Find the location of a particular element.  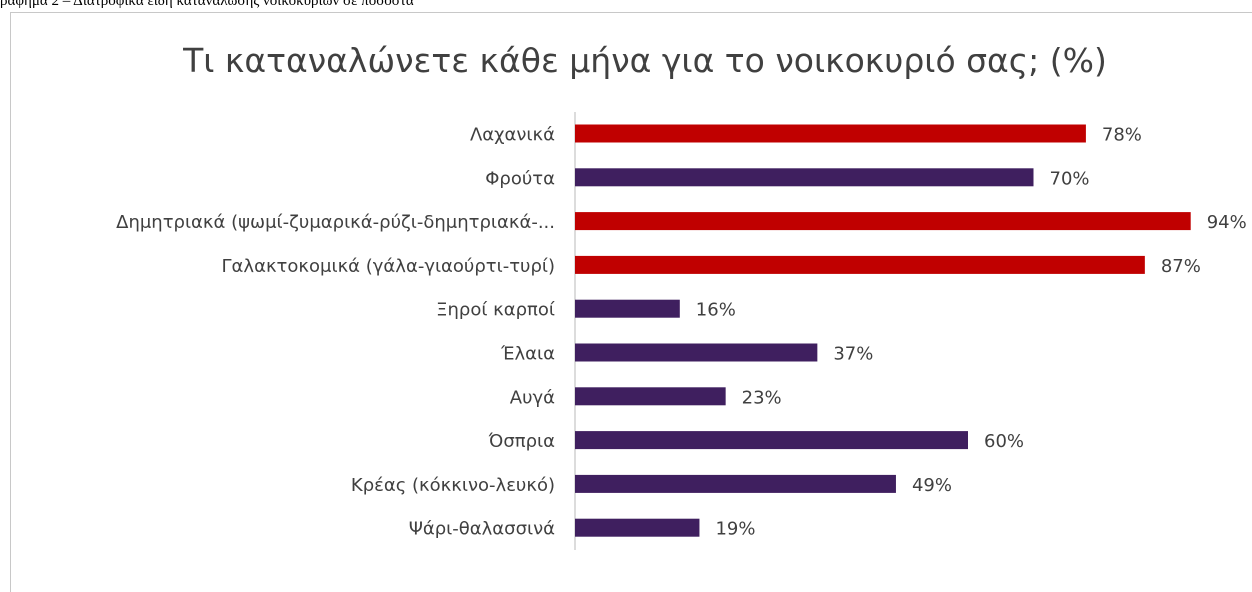

data-label: 70% is located at coordinates (1070, 178).